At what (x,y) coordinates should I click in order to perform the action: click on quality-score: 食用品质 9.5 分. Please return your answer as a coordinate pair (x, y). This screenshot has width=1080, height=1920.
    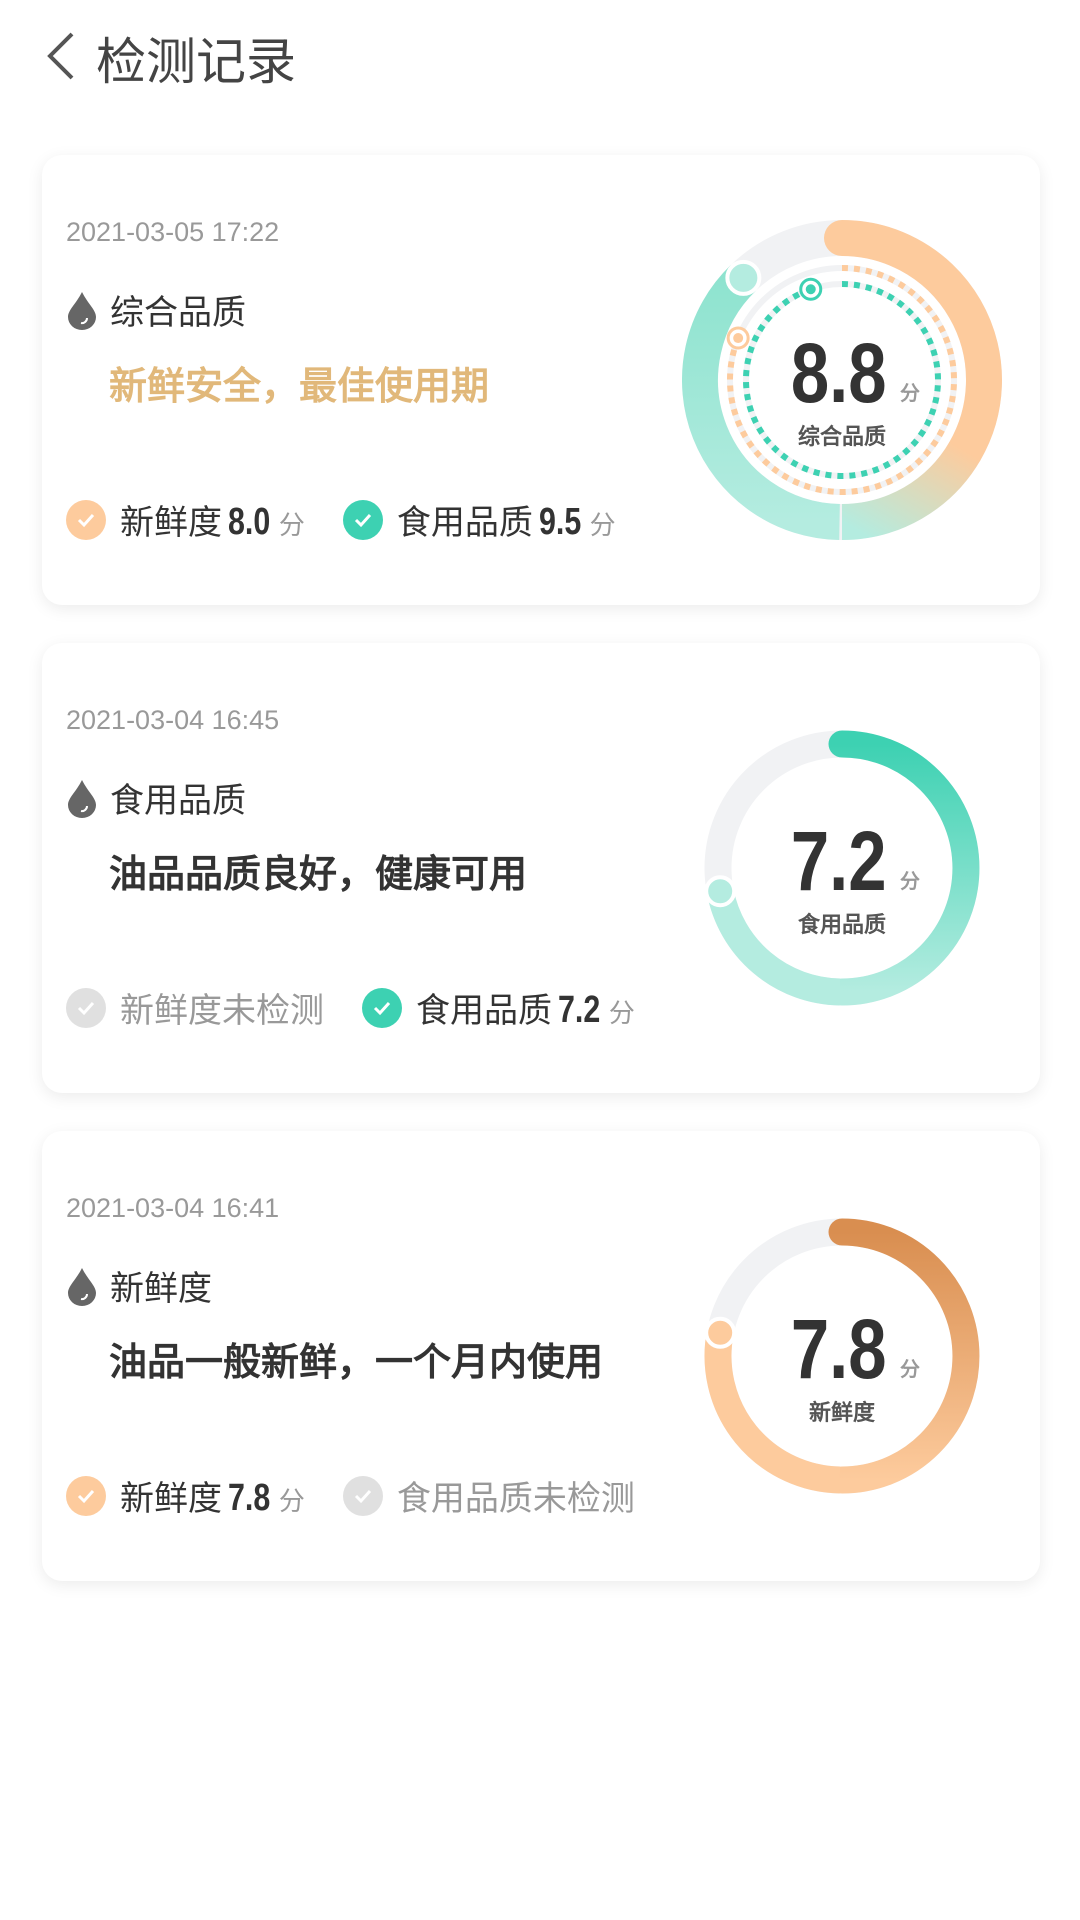
    Looking at the image, I should click on (479, 519).